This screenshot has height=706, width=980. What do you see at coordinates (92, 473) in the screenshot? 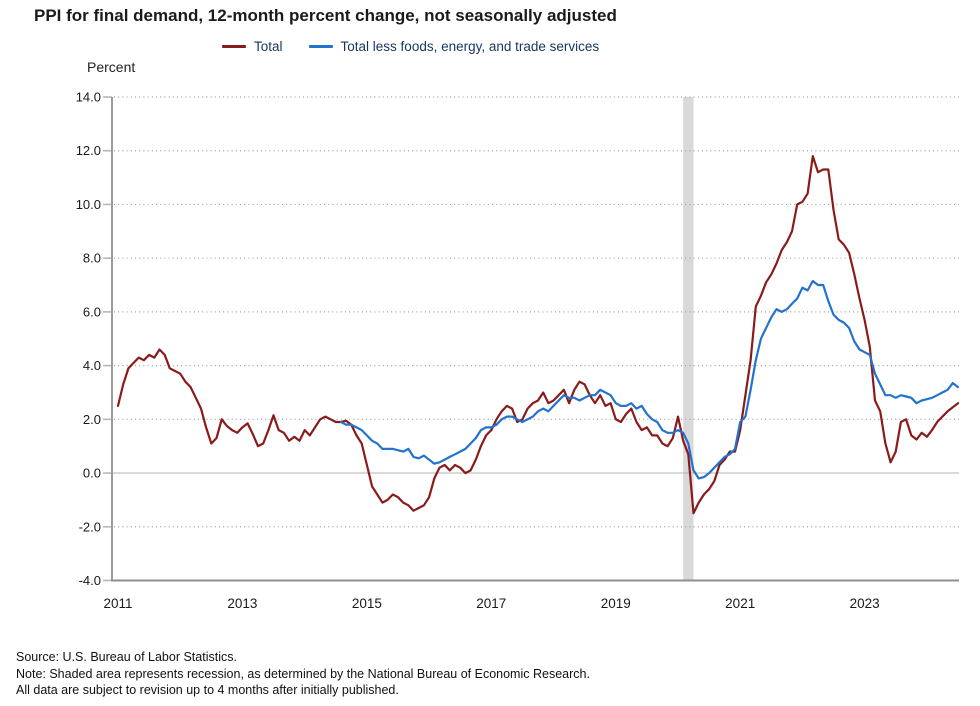
I see `y-tick-label: 0.0` at bounding box center [92, 473].